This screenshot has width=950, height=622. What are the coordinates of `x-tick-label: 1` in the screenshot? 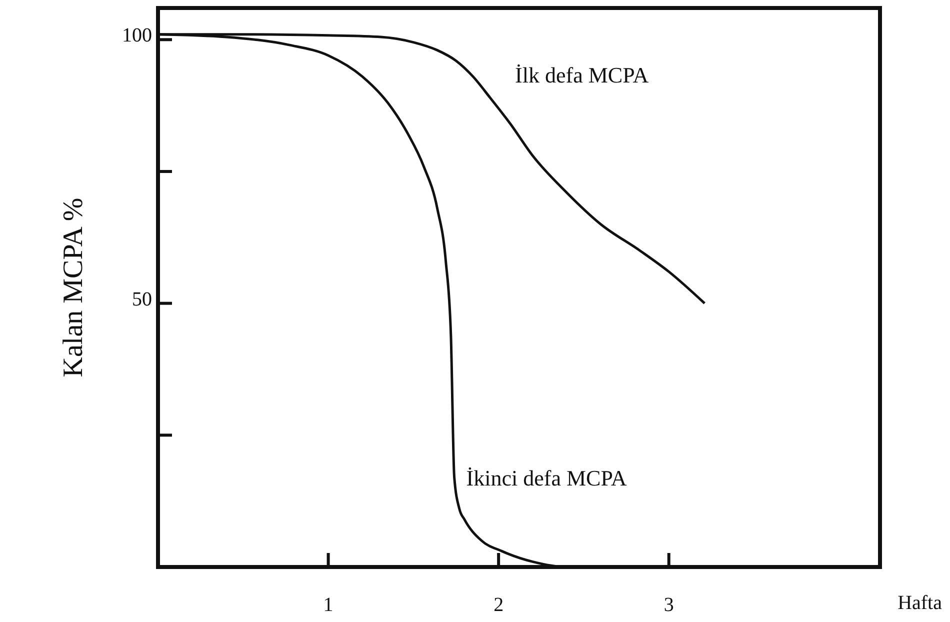 It's located at (328, 605).